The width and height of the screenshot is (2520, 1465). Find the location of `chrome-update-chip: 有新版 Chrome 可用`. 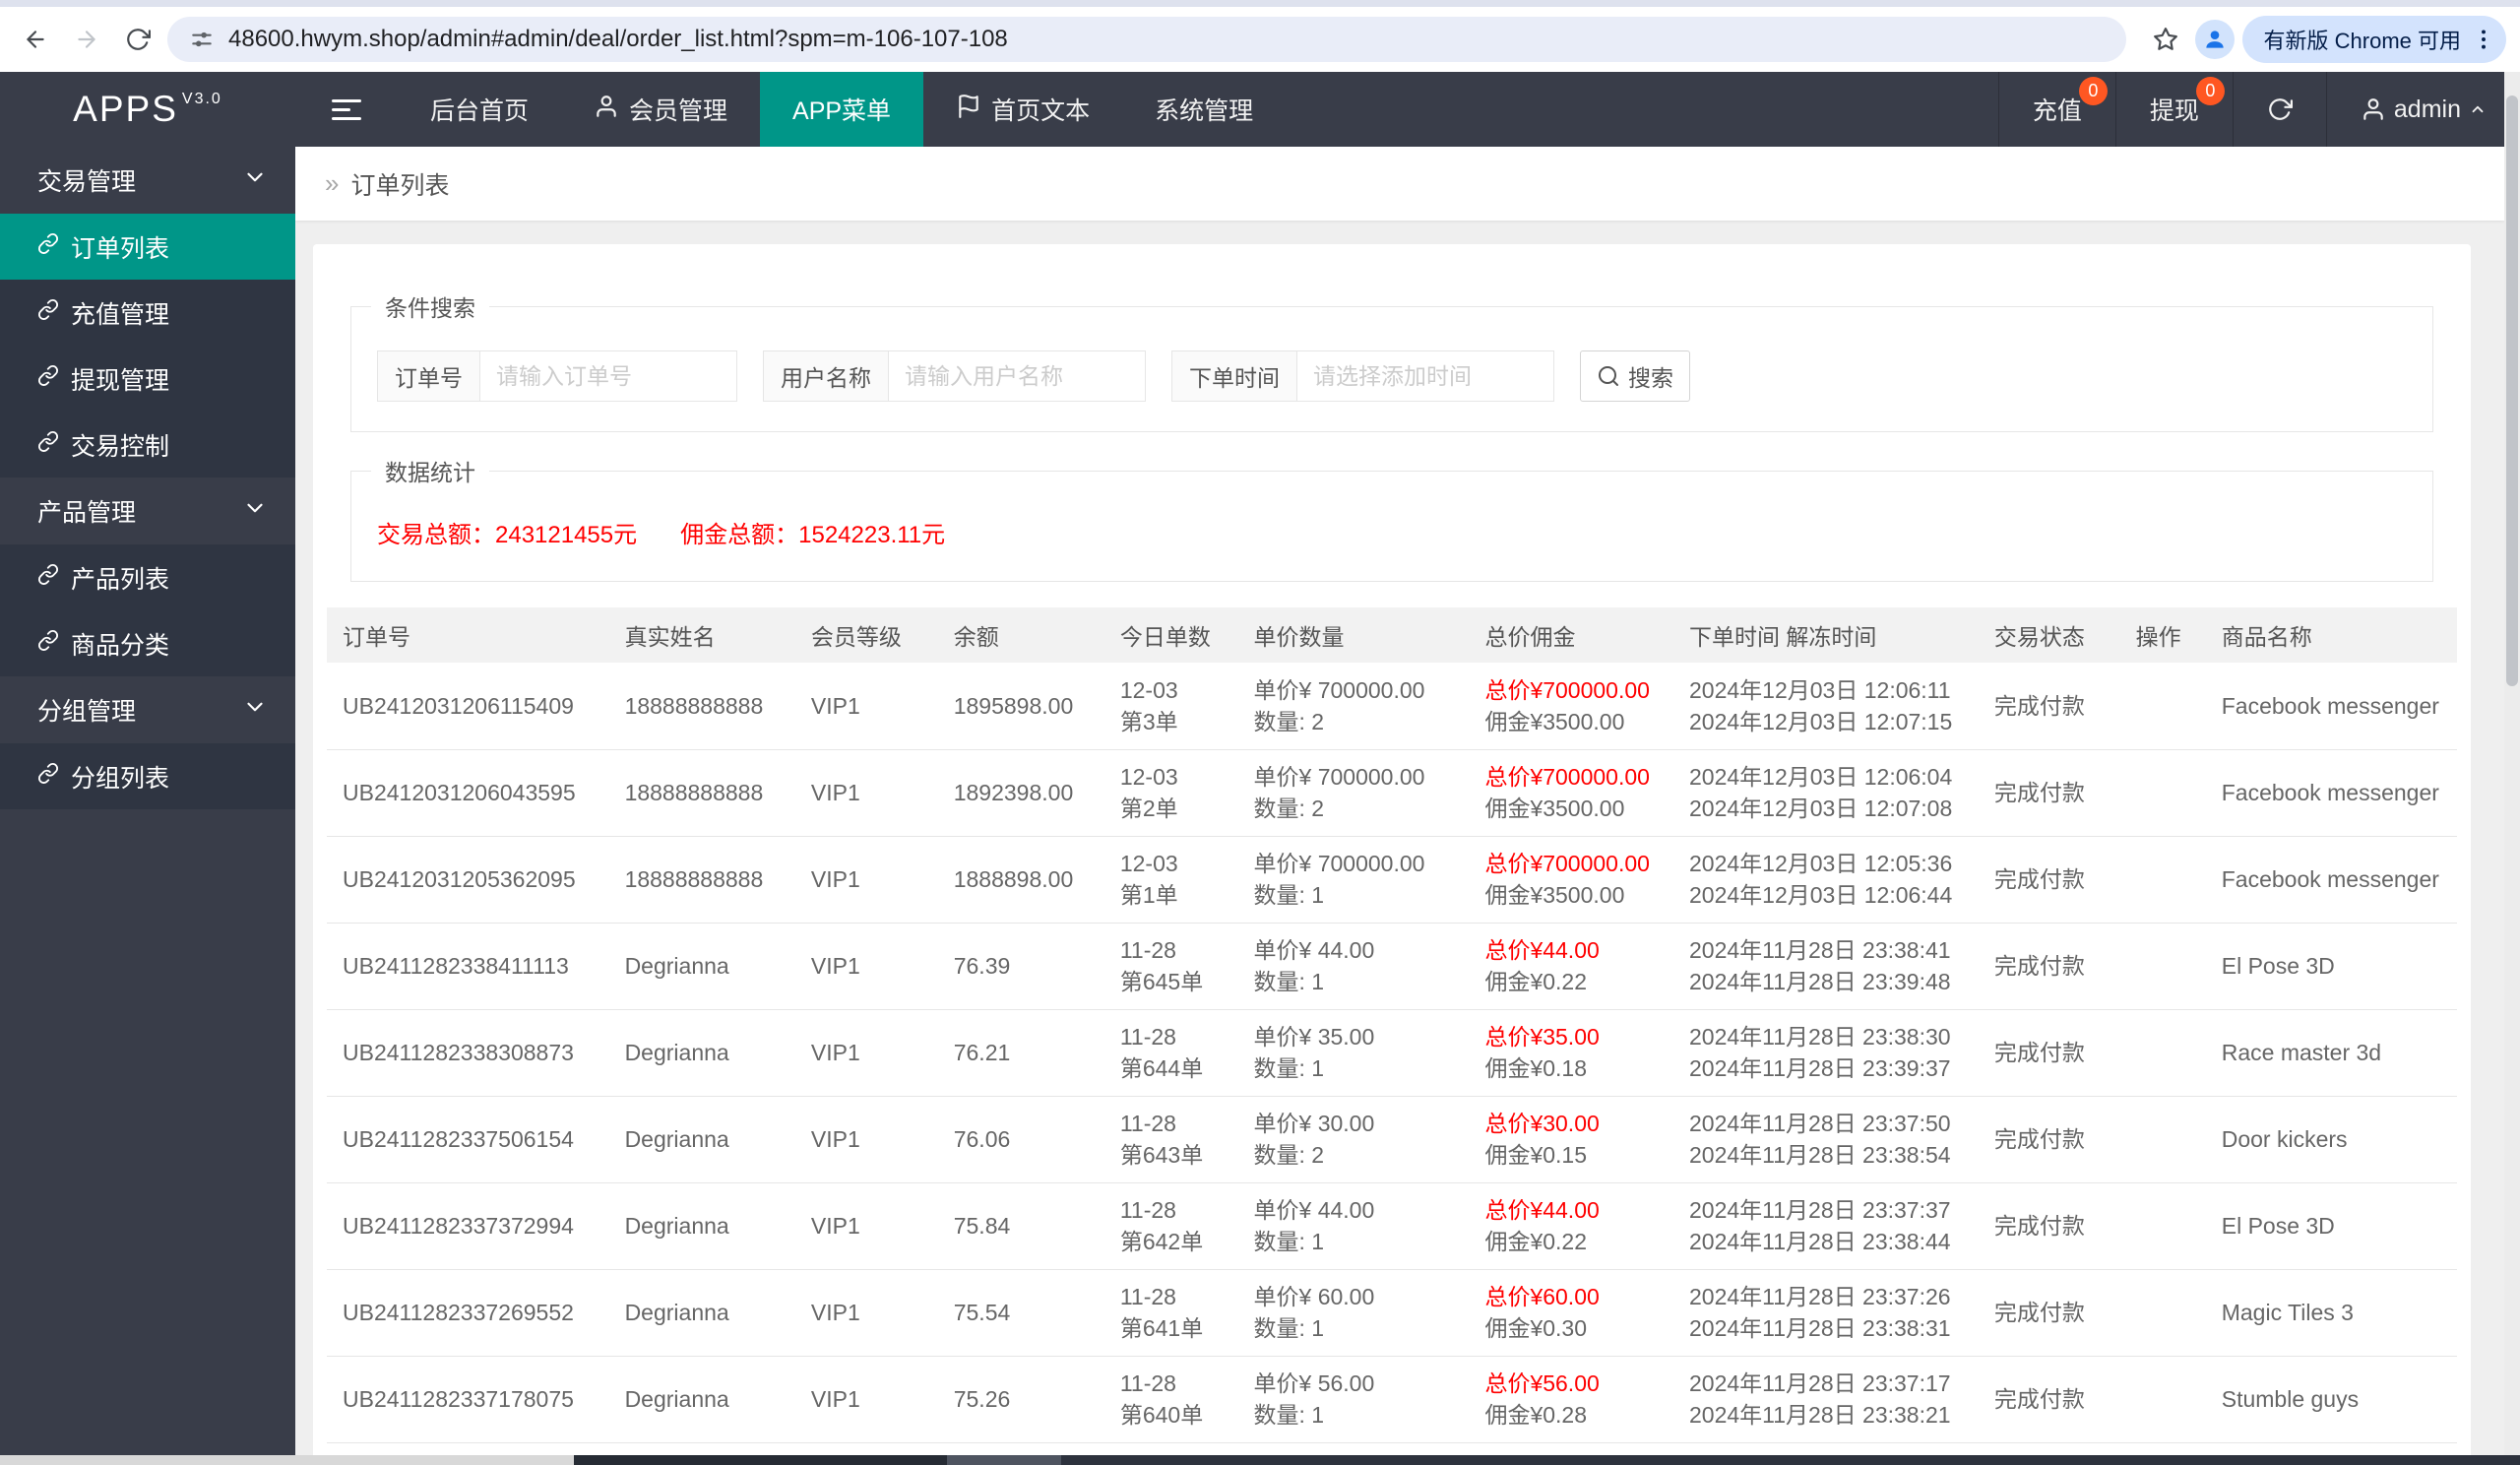

chrome-update-chip: 有新版 Chrome 可用 is located at coordinates (2373, 39).